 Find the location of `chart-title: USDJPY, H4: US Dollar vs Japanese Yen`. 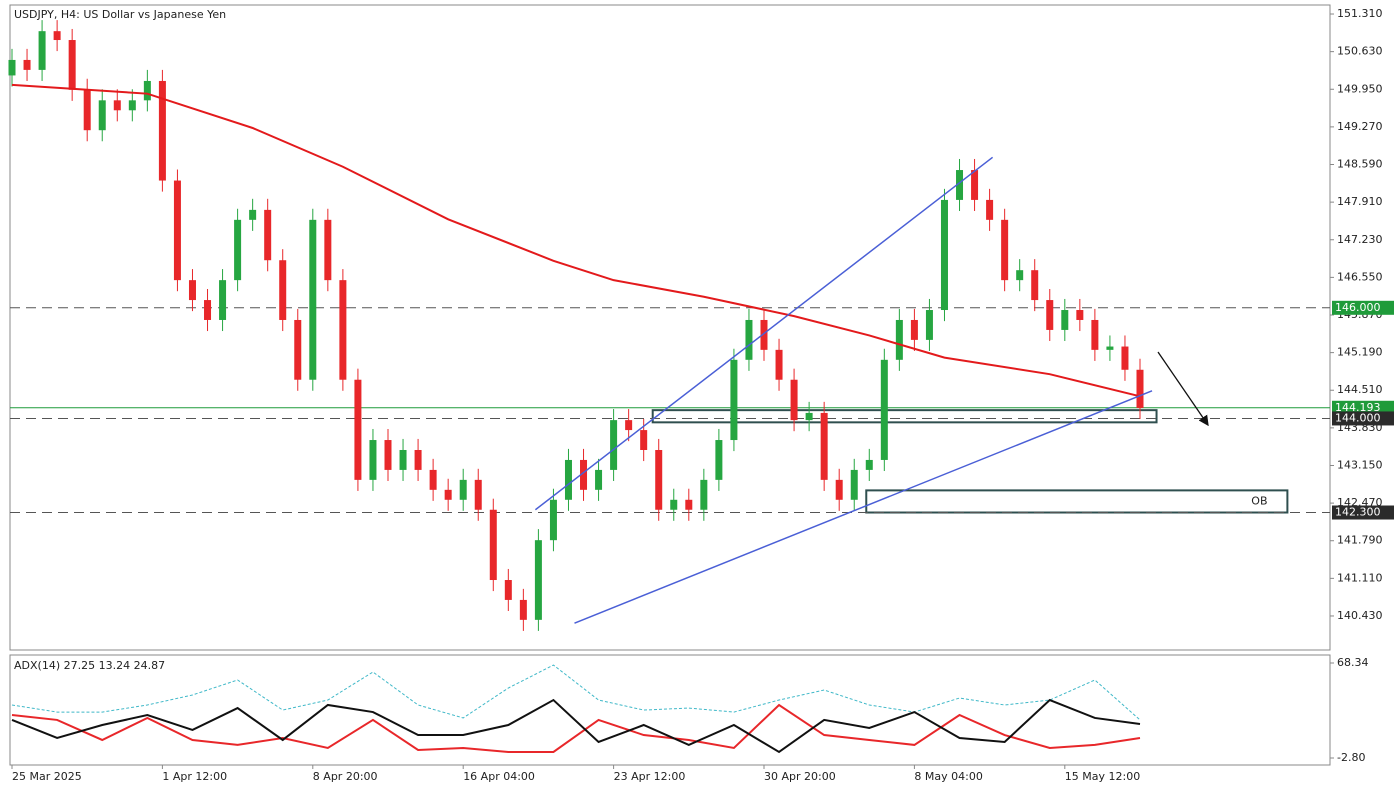

chart-title: USDJPY, H4: US Dollar vs Japanese Yen is located at coordinates (120, 14).